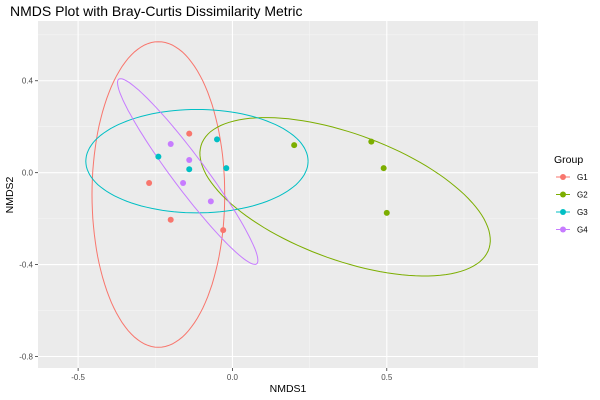 The width and height of the screenshot is (600, 400). I want to click on y-tick-label: -0.8, so click(26, 357).